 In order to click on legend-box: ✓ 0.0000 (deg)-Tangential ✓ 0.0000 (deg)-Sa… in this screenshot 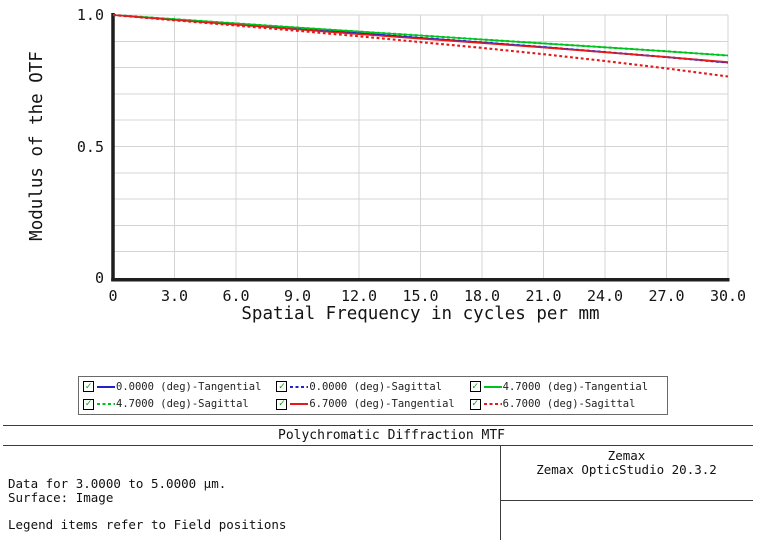, I will do `click(373, 395)`.